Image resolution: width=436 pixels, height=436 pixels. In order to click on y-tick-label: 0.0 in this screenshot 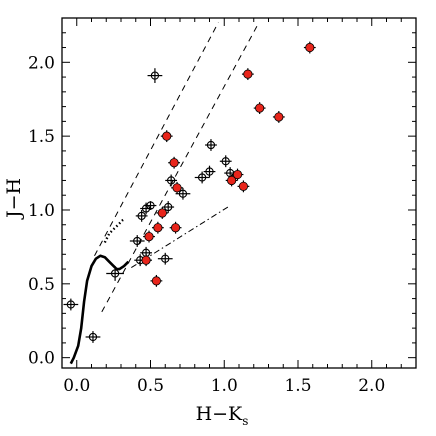, I will do `click(41, 359)`.